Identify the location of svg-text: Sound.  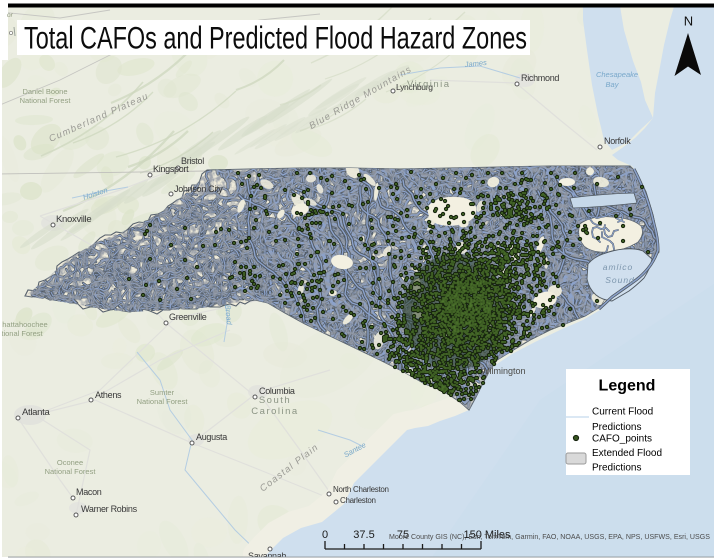
(620, 280).